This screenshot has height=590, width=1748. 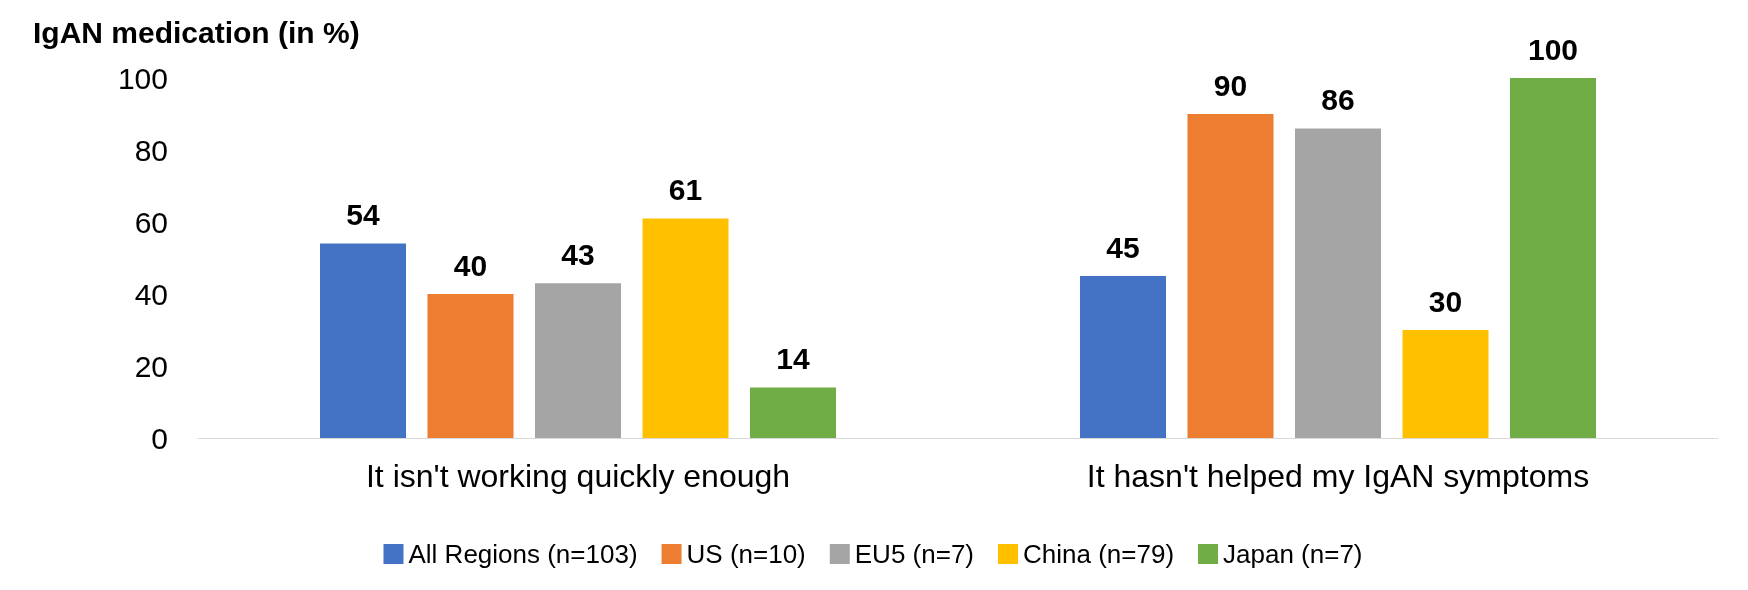 I want to click on legend-label: Japan (n=7), so click(x=1293, y=554).